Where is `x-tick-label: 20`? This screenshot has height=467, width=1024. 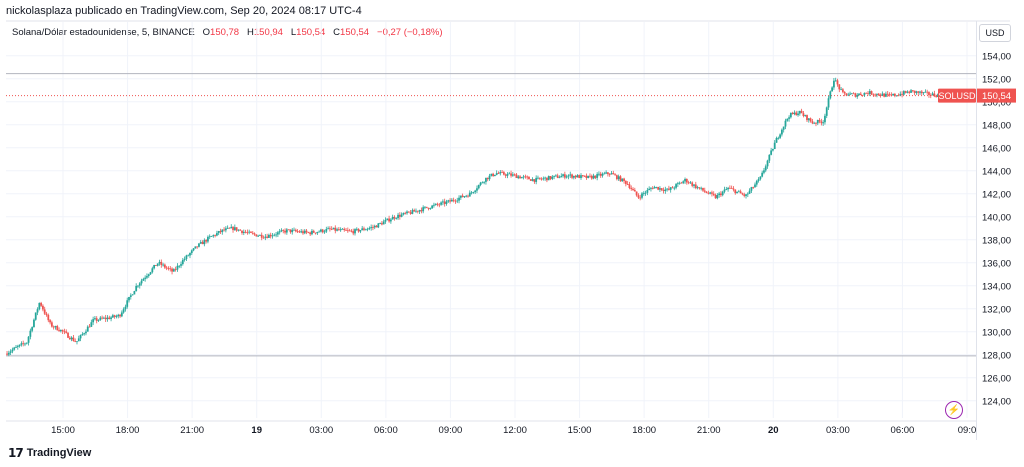 x-tick-label: 20 is located at coordinates (773, 430).